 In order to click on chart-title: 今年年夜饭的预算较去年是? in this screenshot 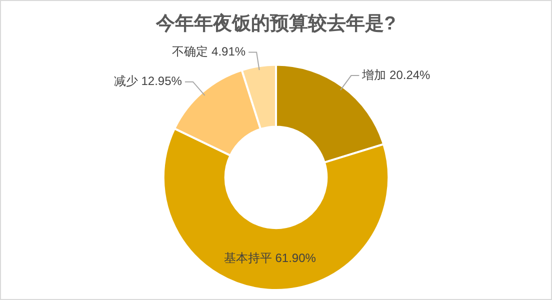, I will do `click(275, 23)`.